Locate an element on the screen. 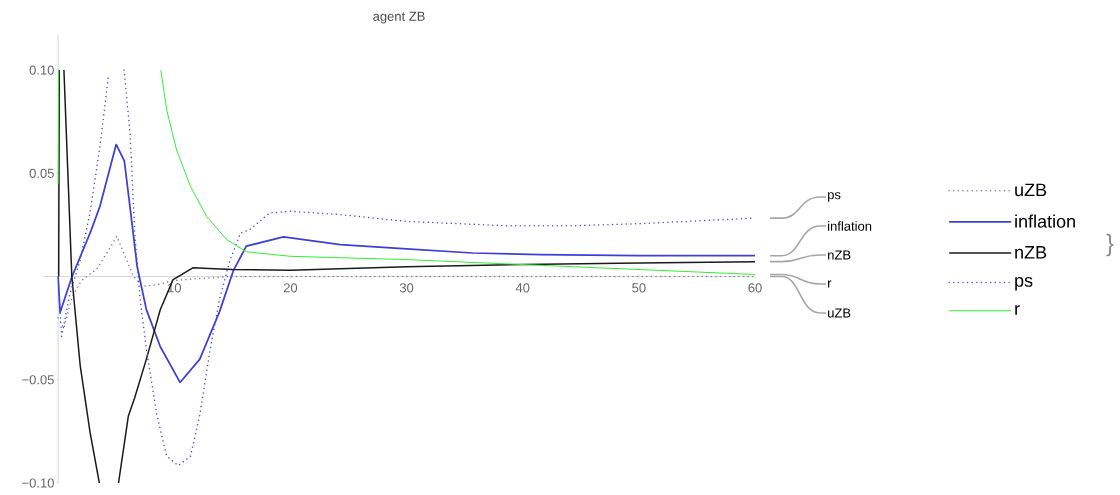  legend-label: nZB is located at coordinates (1031, 252).